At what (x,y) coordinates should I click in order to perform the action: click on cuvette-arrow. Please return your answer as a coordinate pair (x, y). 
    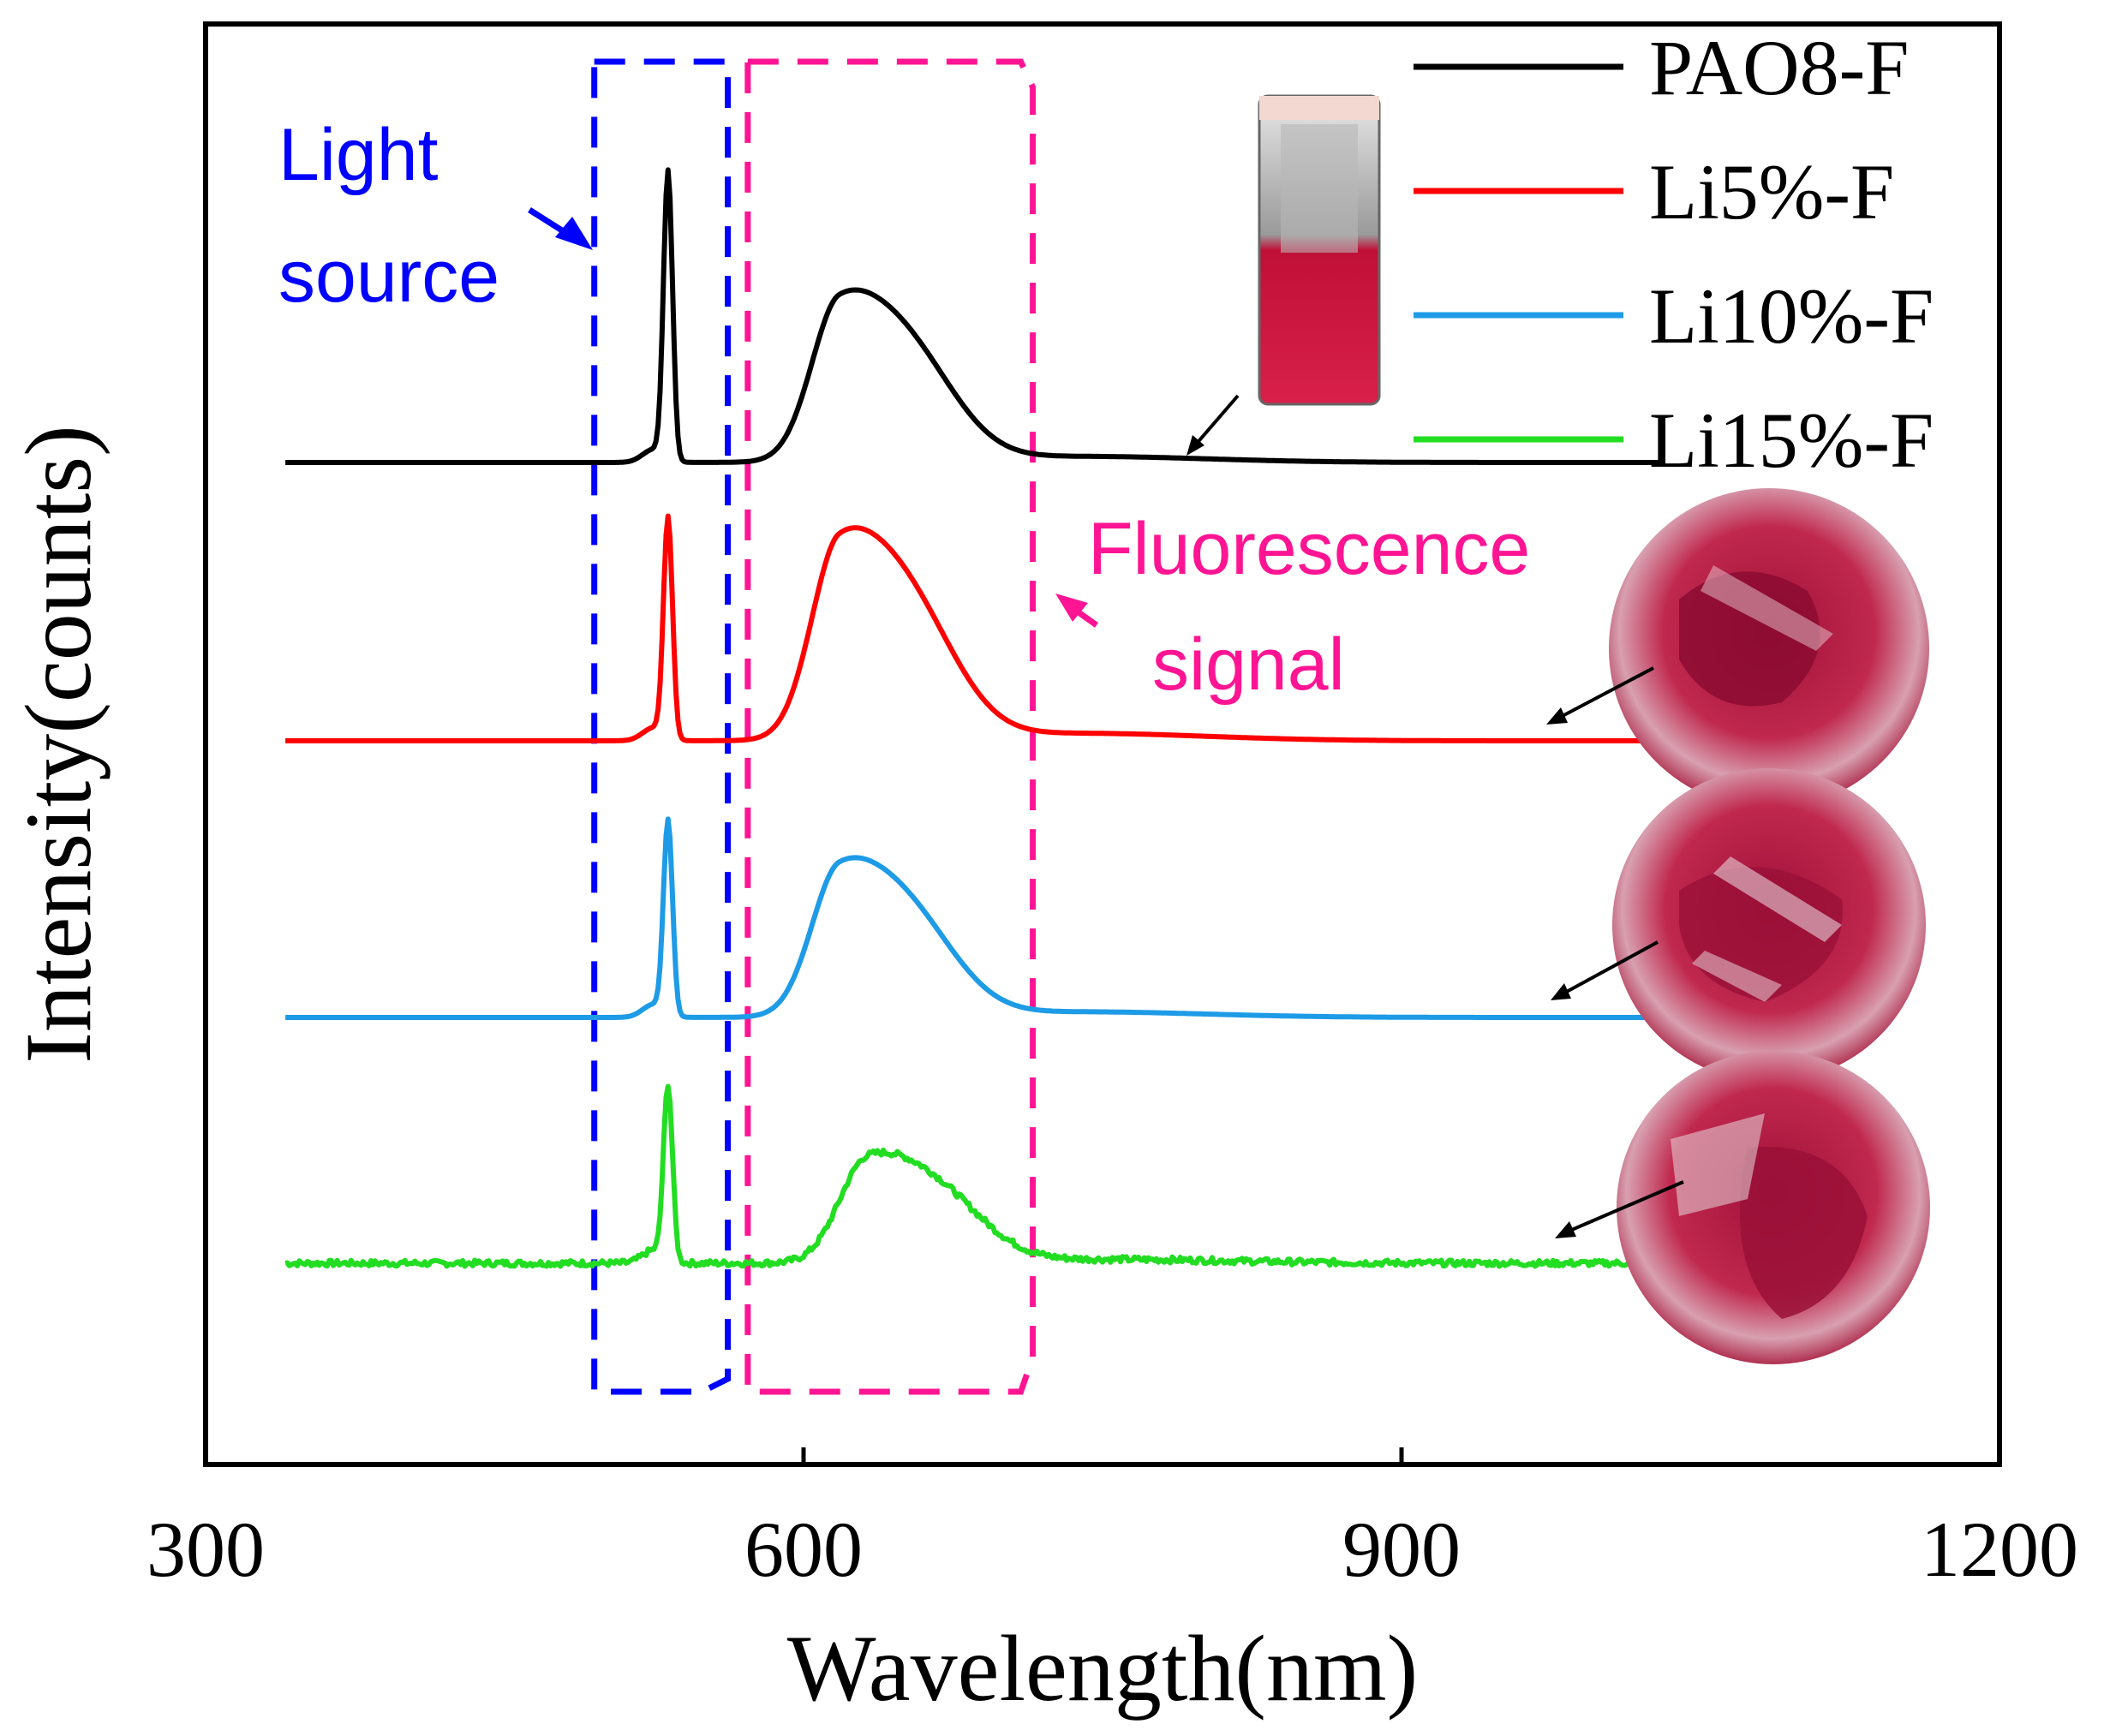
    Looking at the image, I should click on (1217, 420).